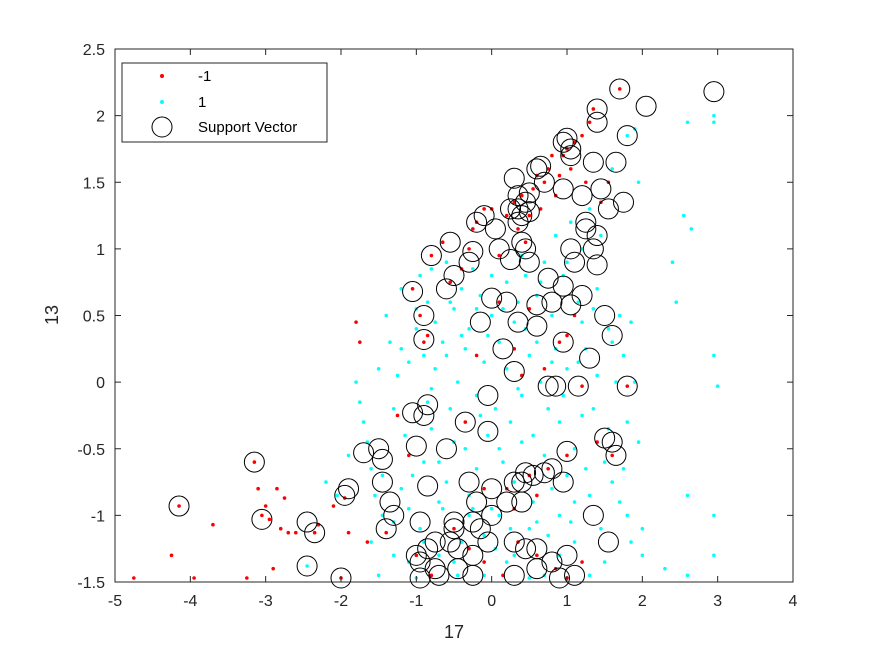 Image resolution: width=875 pixels, height=656 pixels. I want to click on x-tick-label: 0, so click(491, 601).